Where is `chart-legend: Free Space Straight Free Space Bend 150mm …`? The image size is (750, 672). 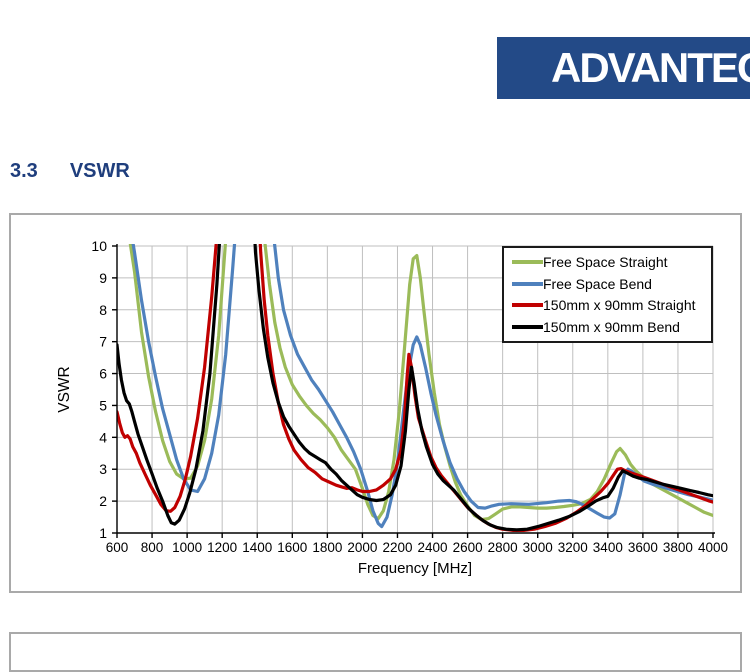 chart-legend: Free Space Straight Free Space Bend 150mm … is located at coordinates (607, 294).